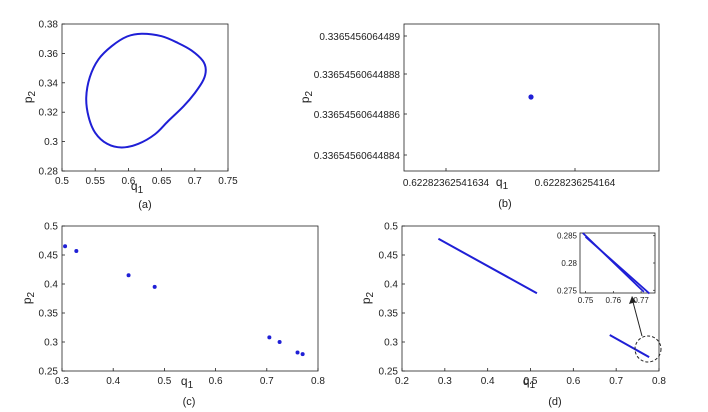  Describe the element at coordinates (49, 54) in the screenshot. I see `panel-a-ytick-label: 0.36` at that location.